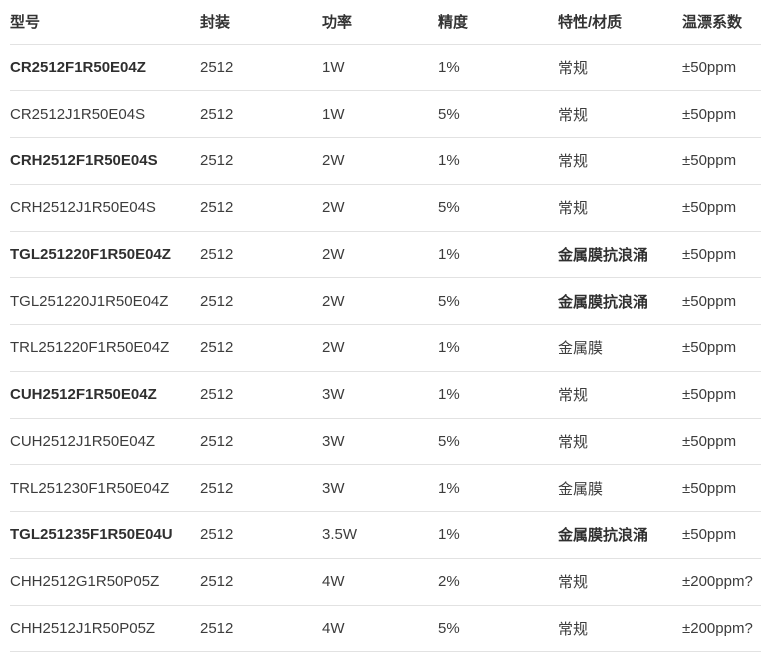  I want to click on table-row: CUH2512F1R50E04Z 2512 3W 1% 常规 ±50ppm, so click(385, 395).